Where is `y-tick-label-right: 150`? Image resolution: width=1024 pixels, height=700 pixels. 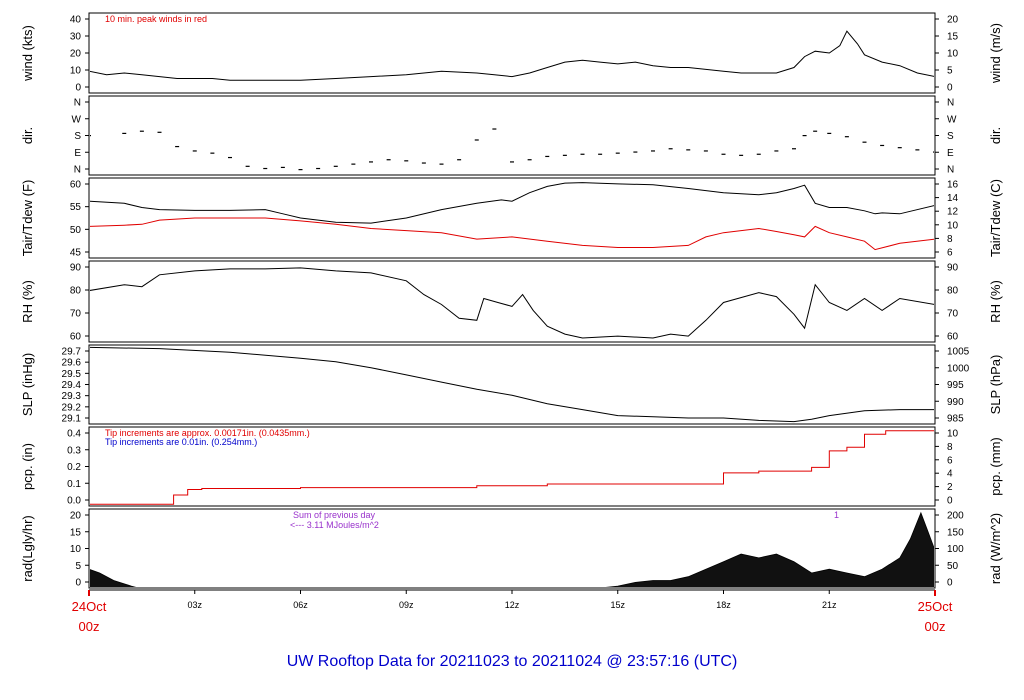 y-tick-label-right: 150 is located at coordinates (955, 532).